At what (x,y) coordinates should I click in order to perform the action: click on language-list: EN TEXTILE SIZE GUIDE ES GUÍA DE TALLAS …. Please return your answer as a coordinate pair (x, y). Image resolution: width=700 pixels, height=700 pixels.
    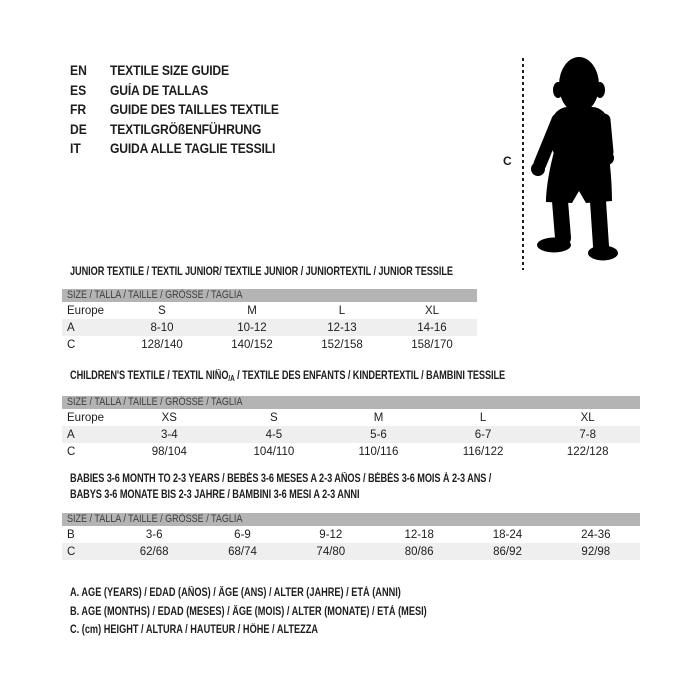
    Looking at the image, I should click on (184, 110).